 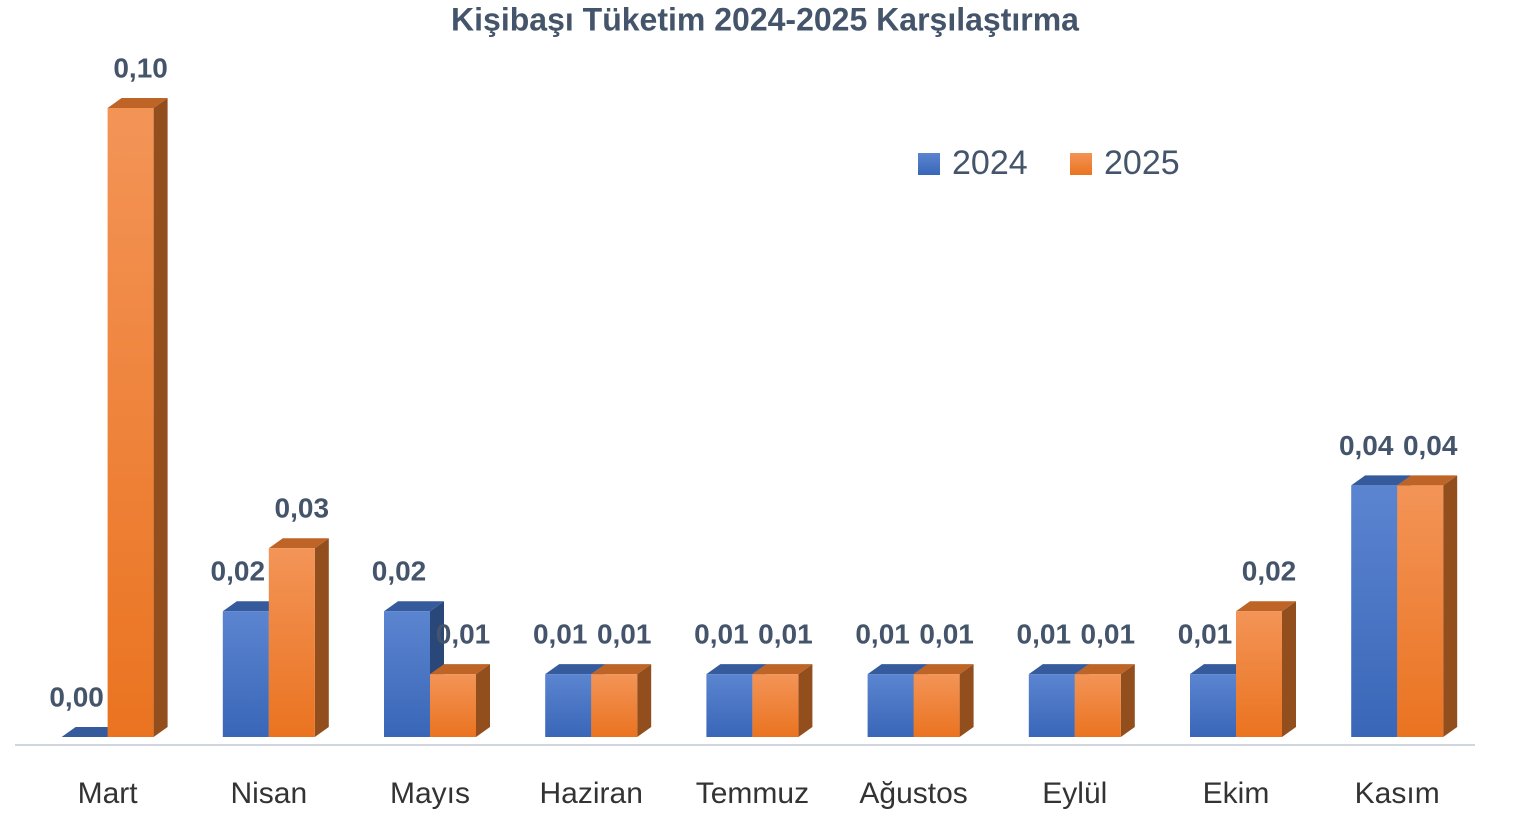 What do you see at coordinates (990, 163) in the screenshot?
I see `legend-label: 2024` at bounding box center [990, 163].